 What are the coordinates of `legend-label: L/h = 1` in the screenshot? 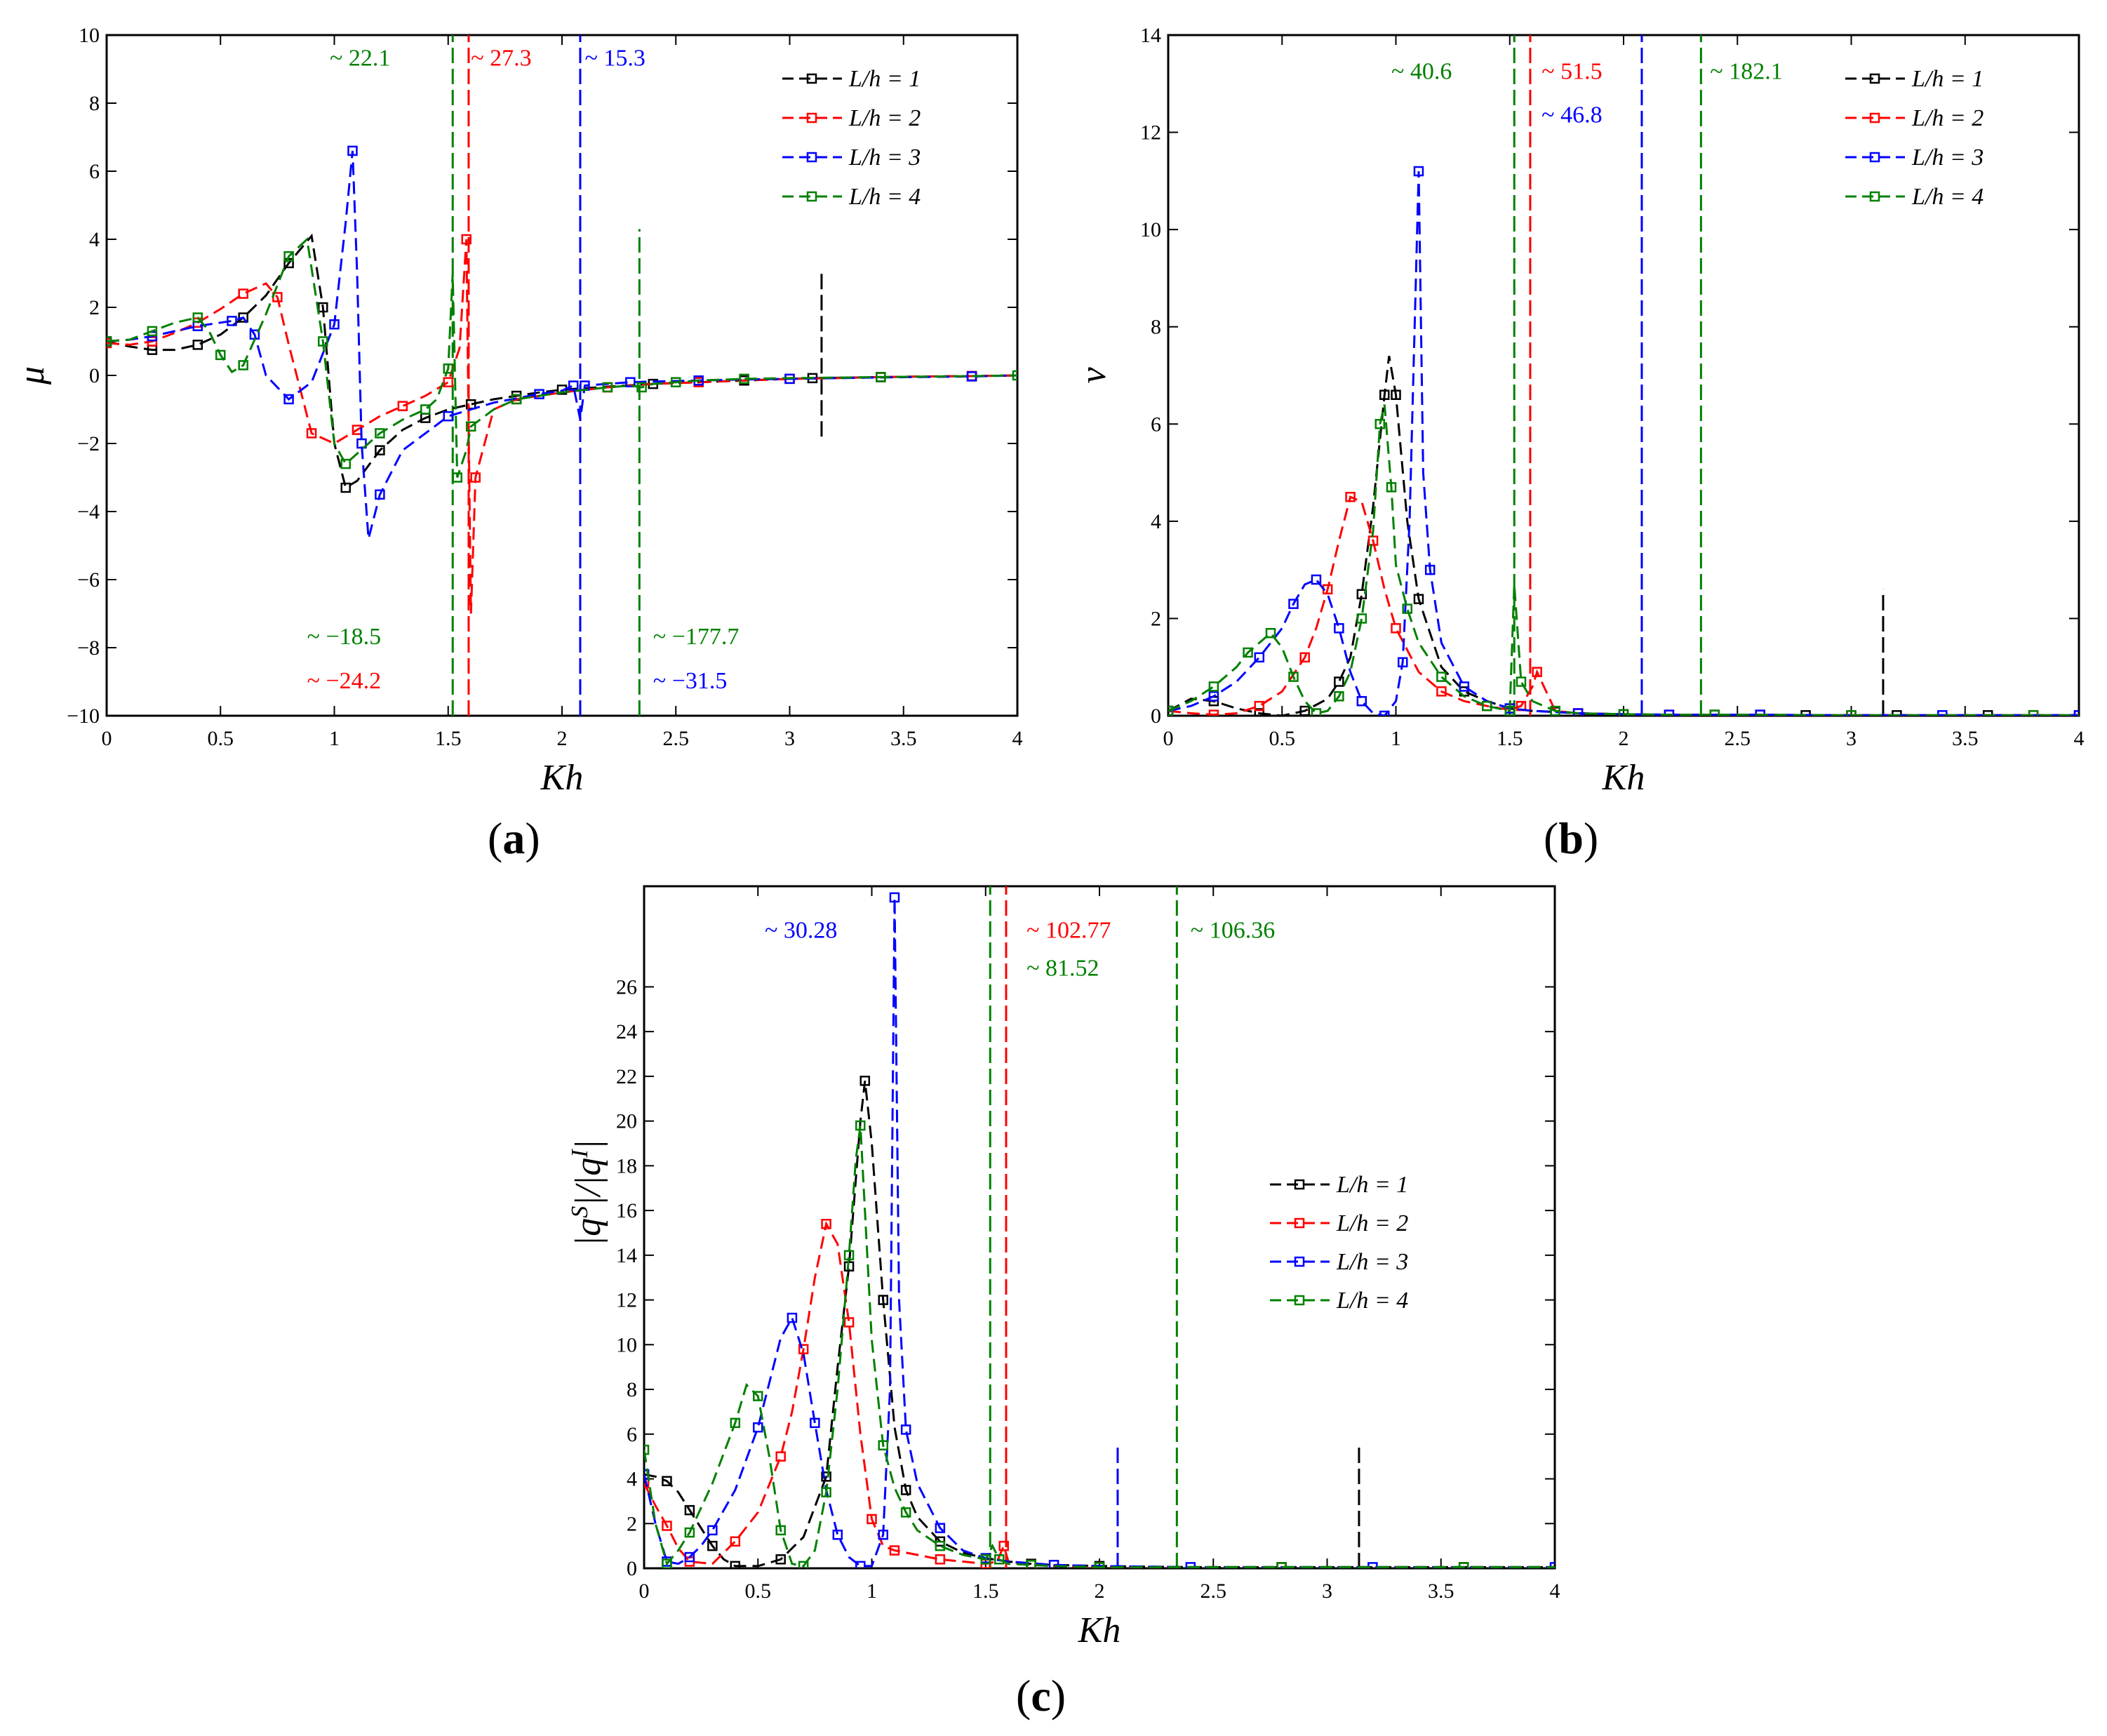 It's located at (884, 79).